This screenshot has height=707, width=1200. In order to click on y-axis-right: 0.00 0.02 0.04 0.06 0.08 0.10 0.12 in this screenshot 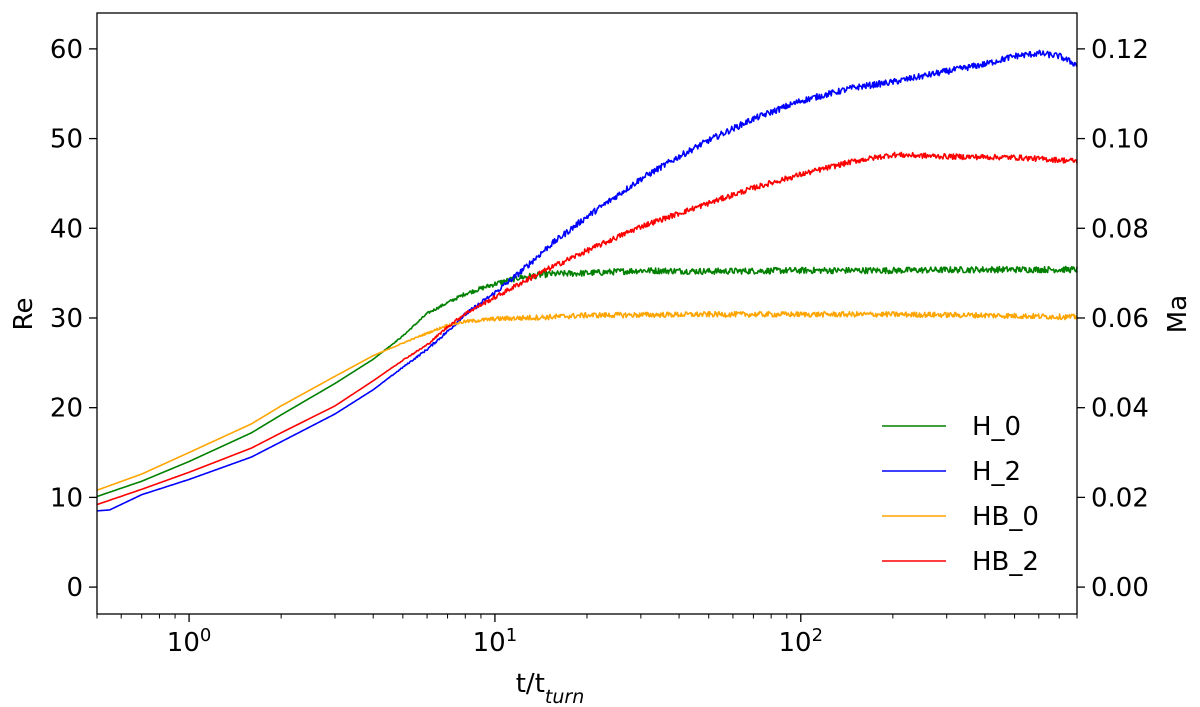, I will do `click(1113, 319)`.